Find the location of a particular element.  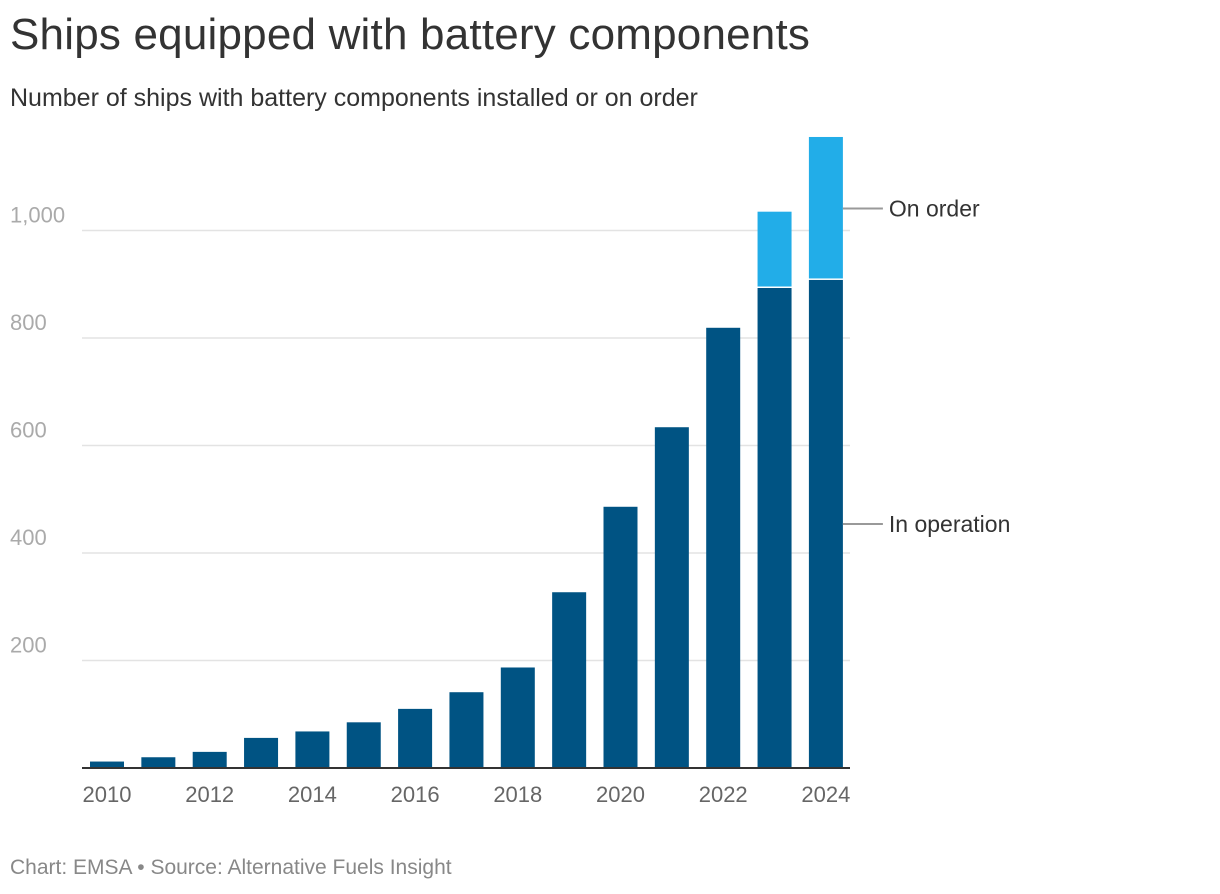

bar-in-operation-2013 is located at coordinates (261, 752).